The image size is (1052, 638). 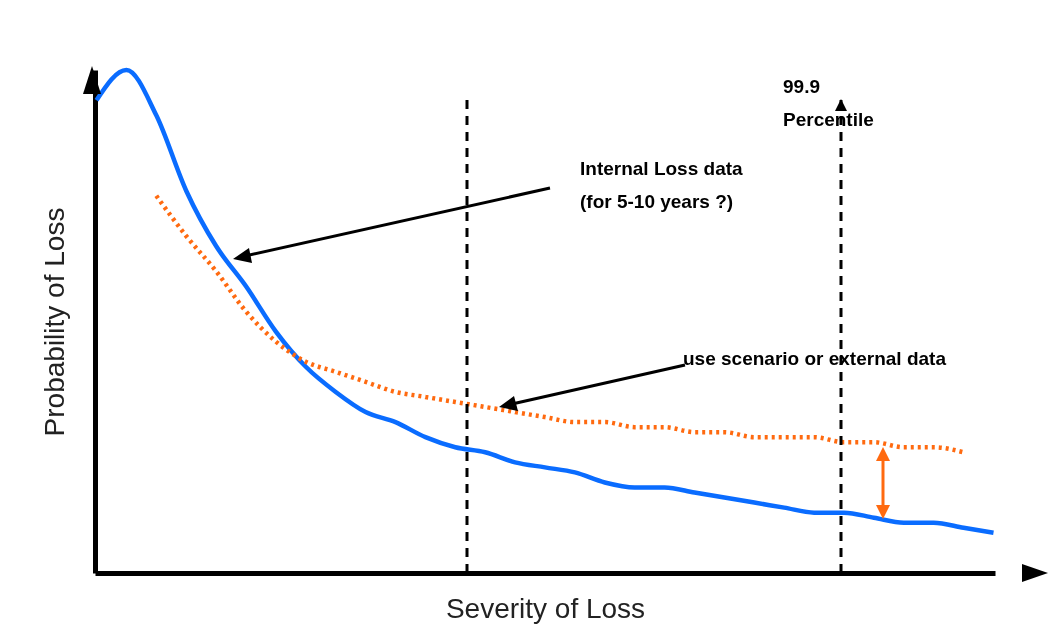 What do you see at coordinates (545, 608) in the screenshot?
I see `x-axis-title: Severity of Loss` at bounding box center [545, 608].